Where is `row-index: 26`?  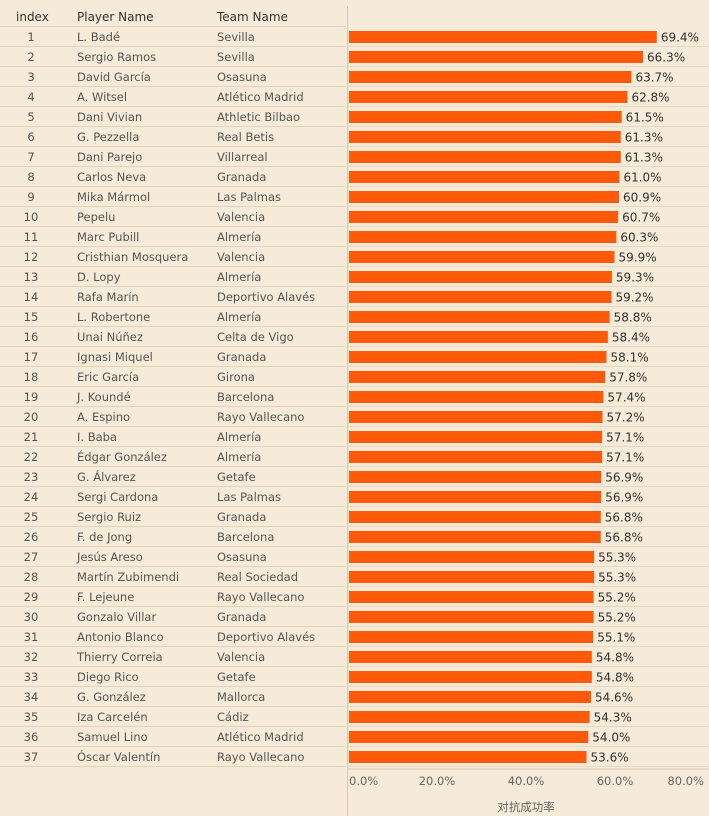 row-index: 26 is located at coordinates (31, 537).